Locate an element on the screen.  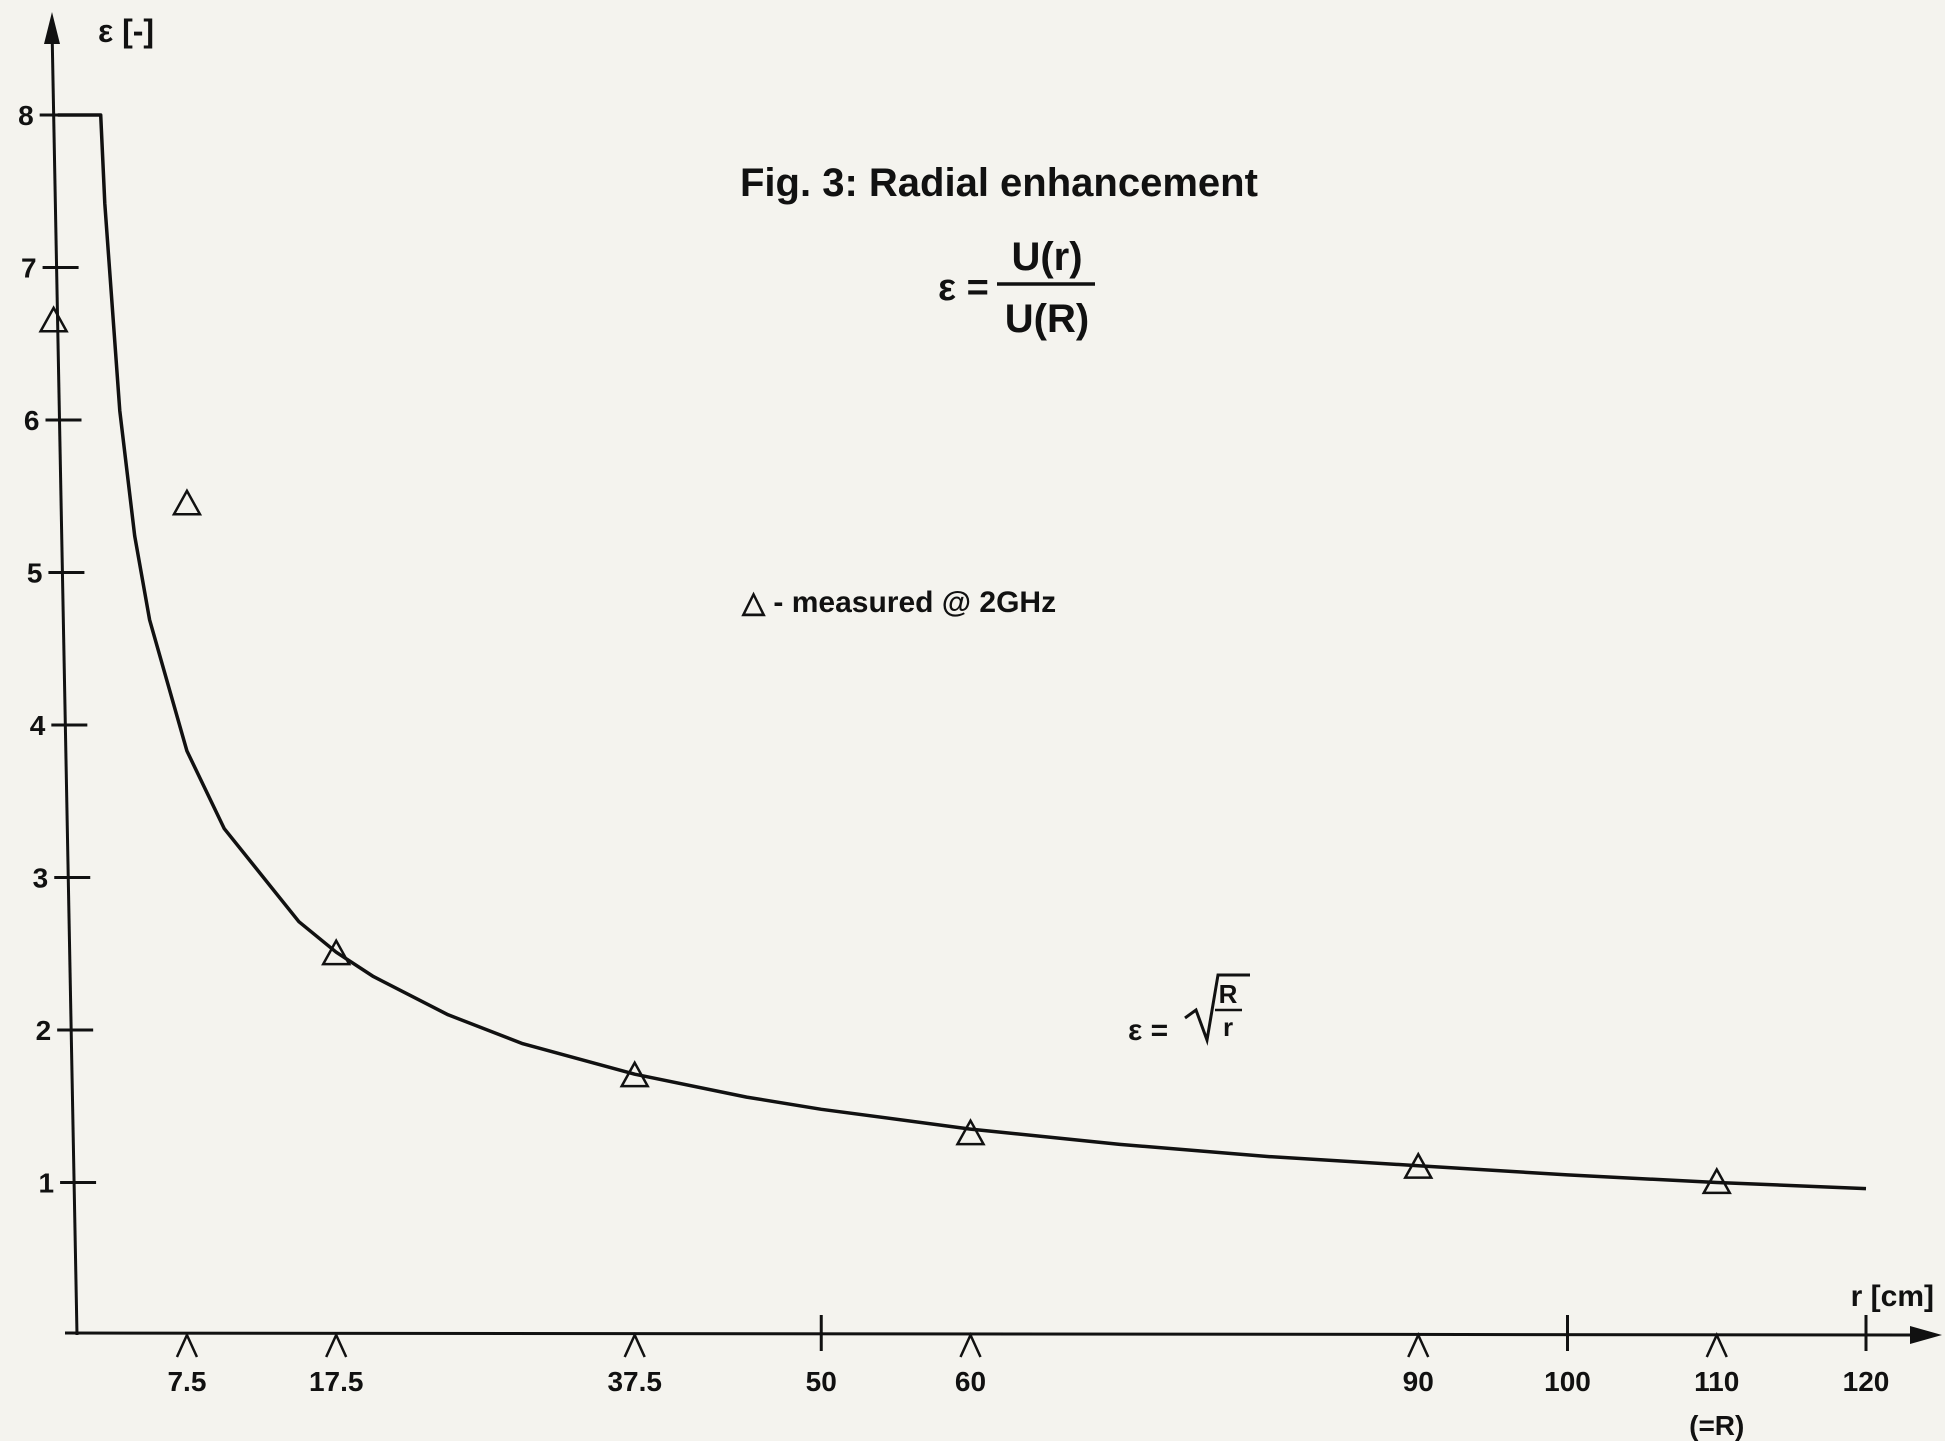
y-tick-label: 3 is located at coordinates (41, 878).